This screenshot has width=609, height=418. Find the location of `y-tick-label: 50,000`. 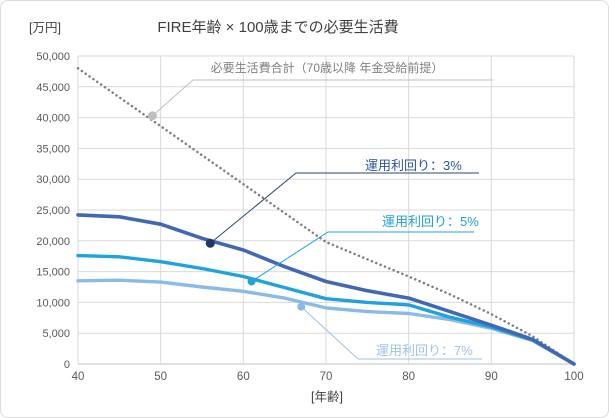

y-tick-label: 50,000 is located at coordinates (53, 57).